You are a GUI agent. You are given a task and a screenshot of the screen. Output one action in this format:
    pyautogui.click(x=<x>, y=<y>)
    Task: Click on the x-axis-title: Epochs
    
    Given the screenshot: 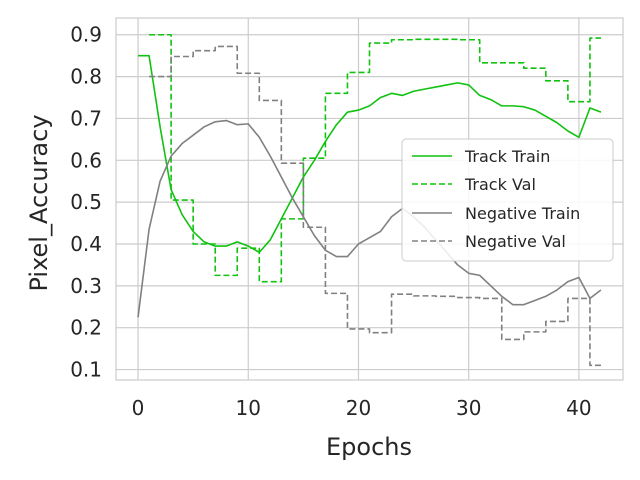 What is the action you would take?
    pyautogui.click(x=369, y=447)
    